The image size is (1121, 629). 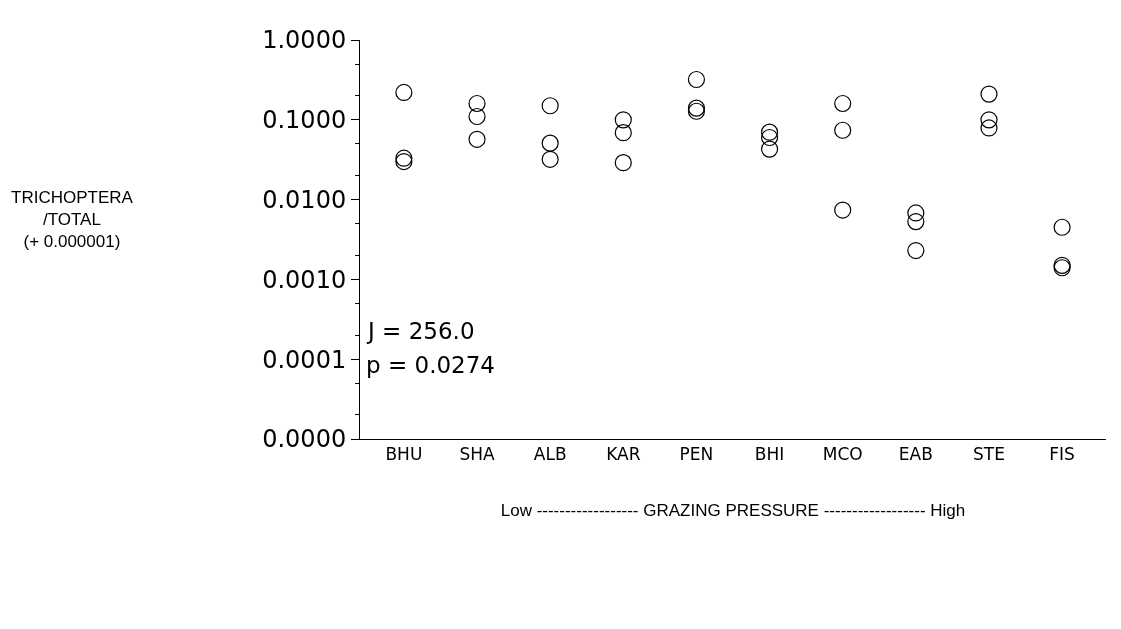 I want to click on y-tick-label: 0.1000, so click(x=304, y=120).